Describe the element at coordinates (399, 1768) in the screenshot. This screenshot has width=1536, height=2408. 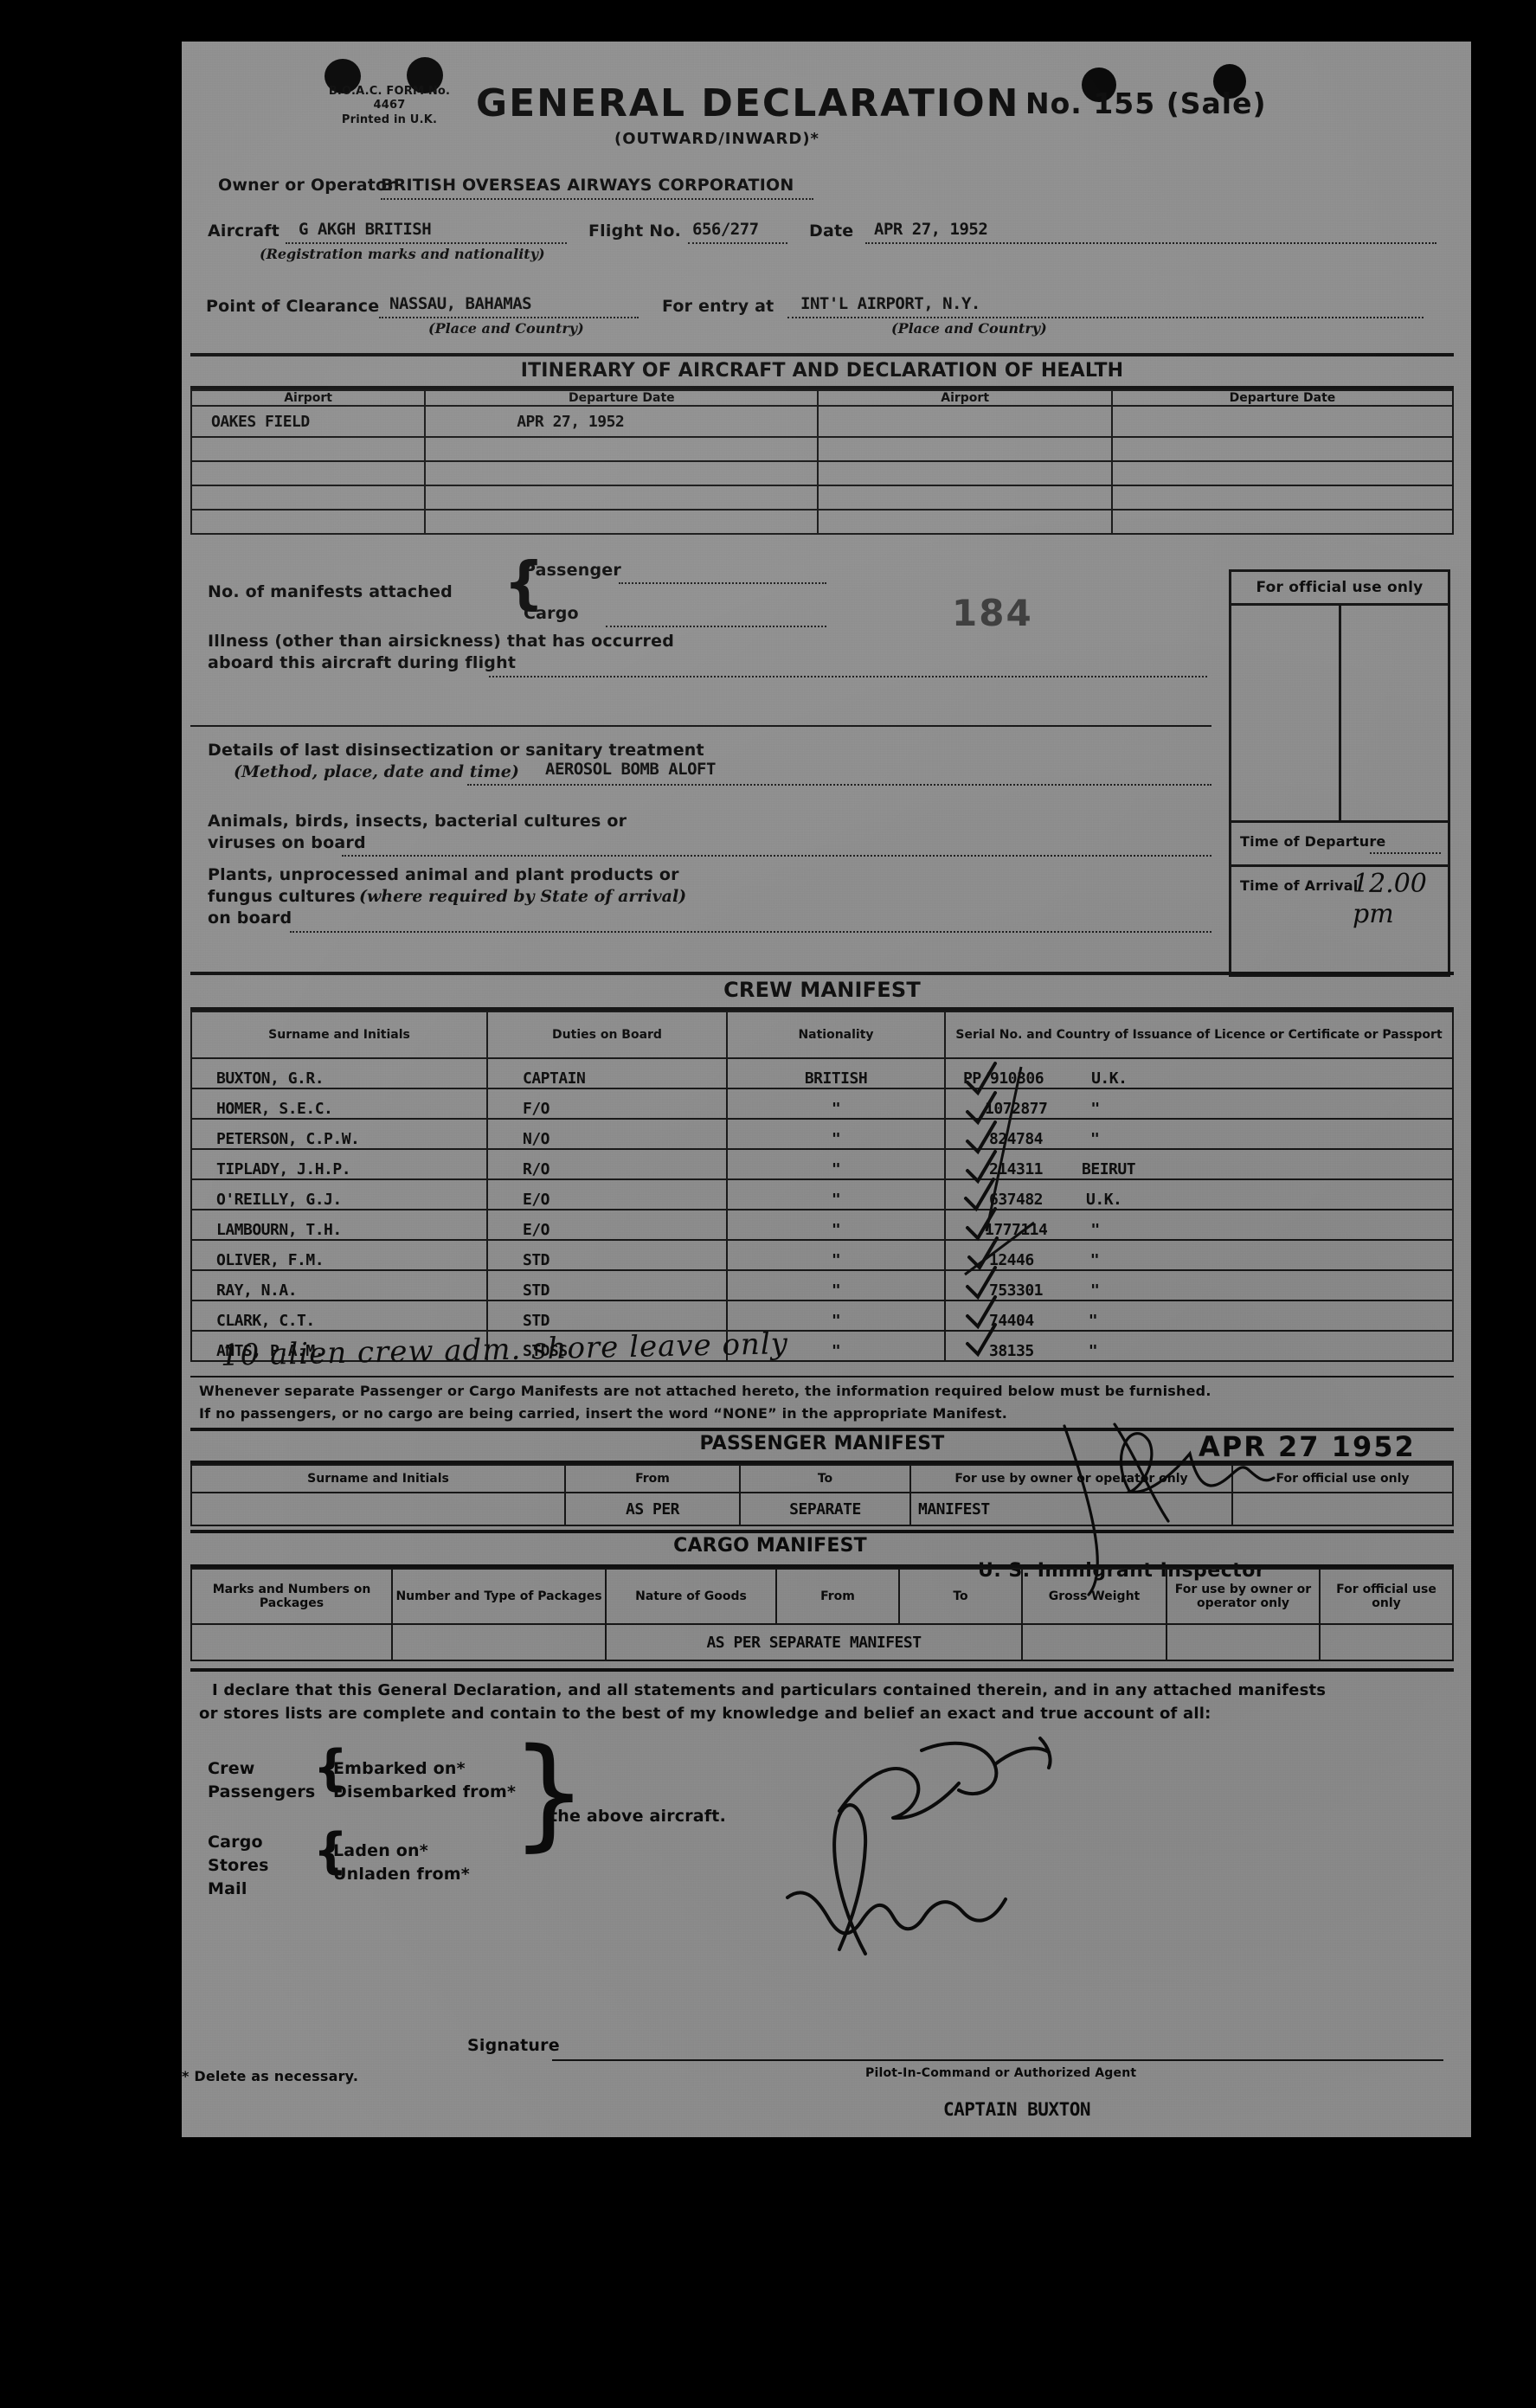
I see `declaration-embarked-on: Embarked on*` at that location.